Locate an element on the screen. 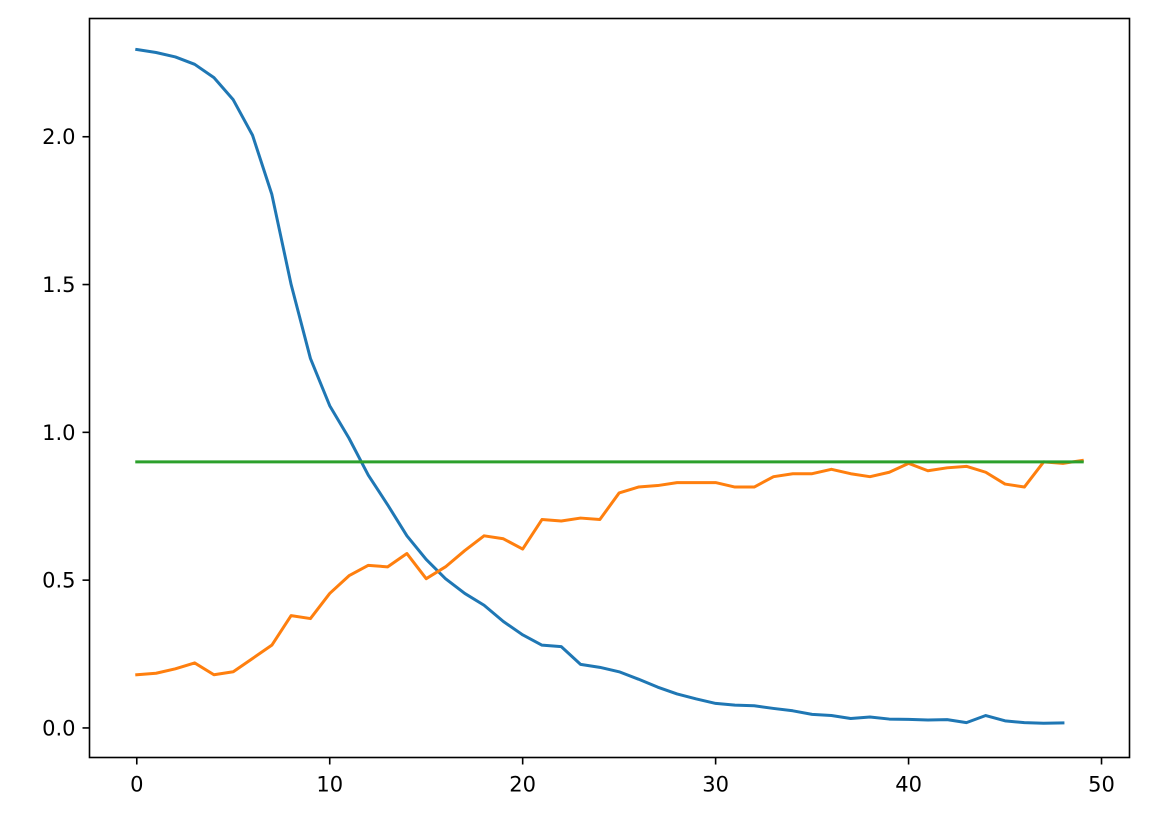 Image resolution: width=1149 pixels, height=827 pixels. y-tick-label: 1.5 is located at coordinates (58, 285).